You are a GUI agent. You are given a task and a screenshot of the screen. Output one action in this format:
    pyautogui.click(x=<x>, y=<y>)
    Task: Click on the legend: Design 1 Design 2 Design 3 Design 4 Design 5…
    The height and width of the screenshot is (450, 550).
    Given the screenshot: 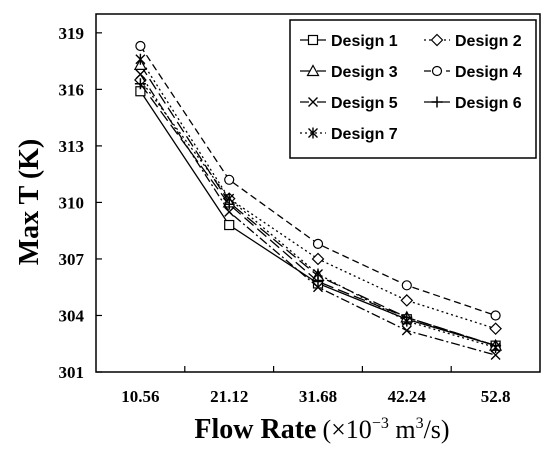 What is the action you would take?
    pyautogui.click(x=413, y=89)
    